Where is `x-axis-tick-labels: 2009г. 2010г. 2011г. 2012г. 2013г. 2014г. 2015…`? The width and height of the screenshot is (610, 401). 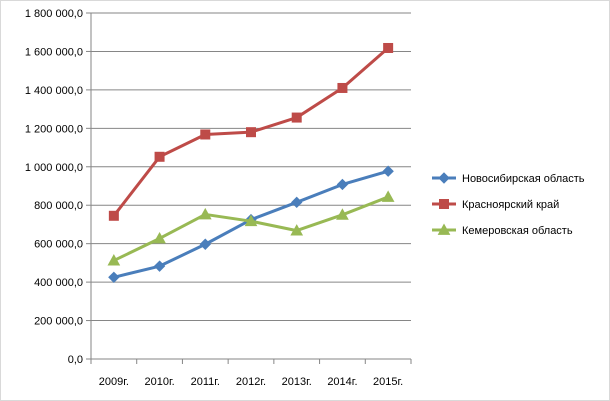 x-axis-tick-labels: 2009г. 2010г. 2011г. 2012г. 2013г. 2014г. 2015… is located at coordinates (251, 382).